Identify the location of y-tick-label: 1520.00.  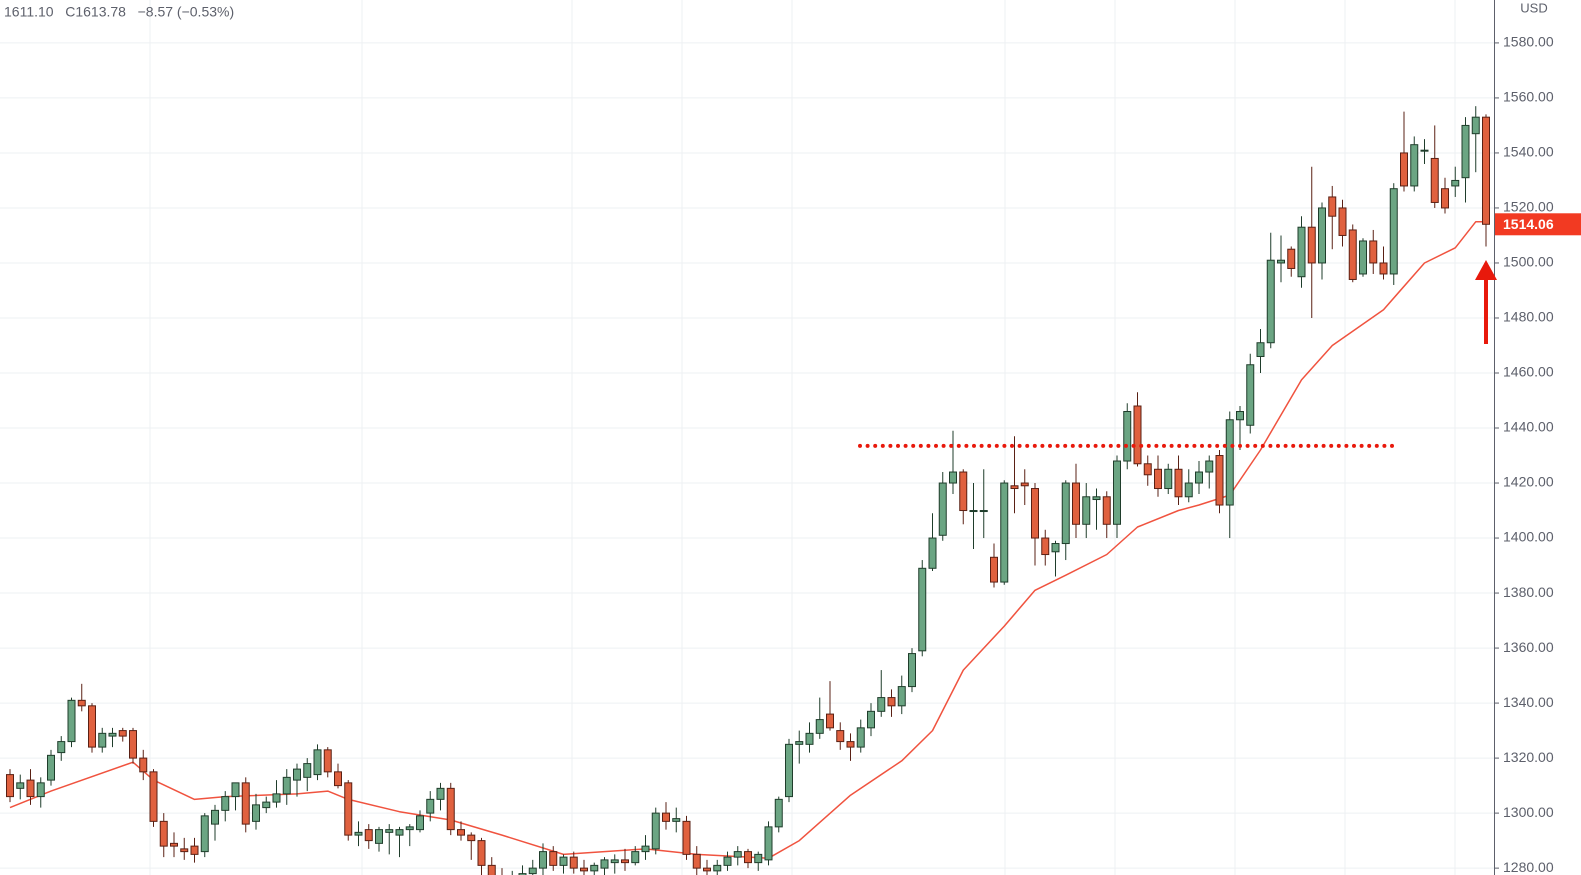
(1528, 207).